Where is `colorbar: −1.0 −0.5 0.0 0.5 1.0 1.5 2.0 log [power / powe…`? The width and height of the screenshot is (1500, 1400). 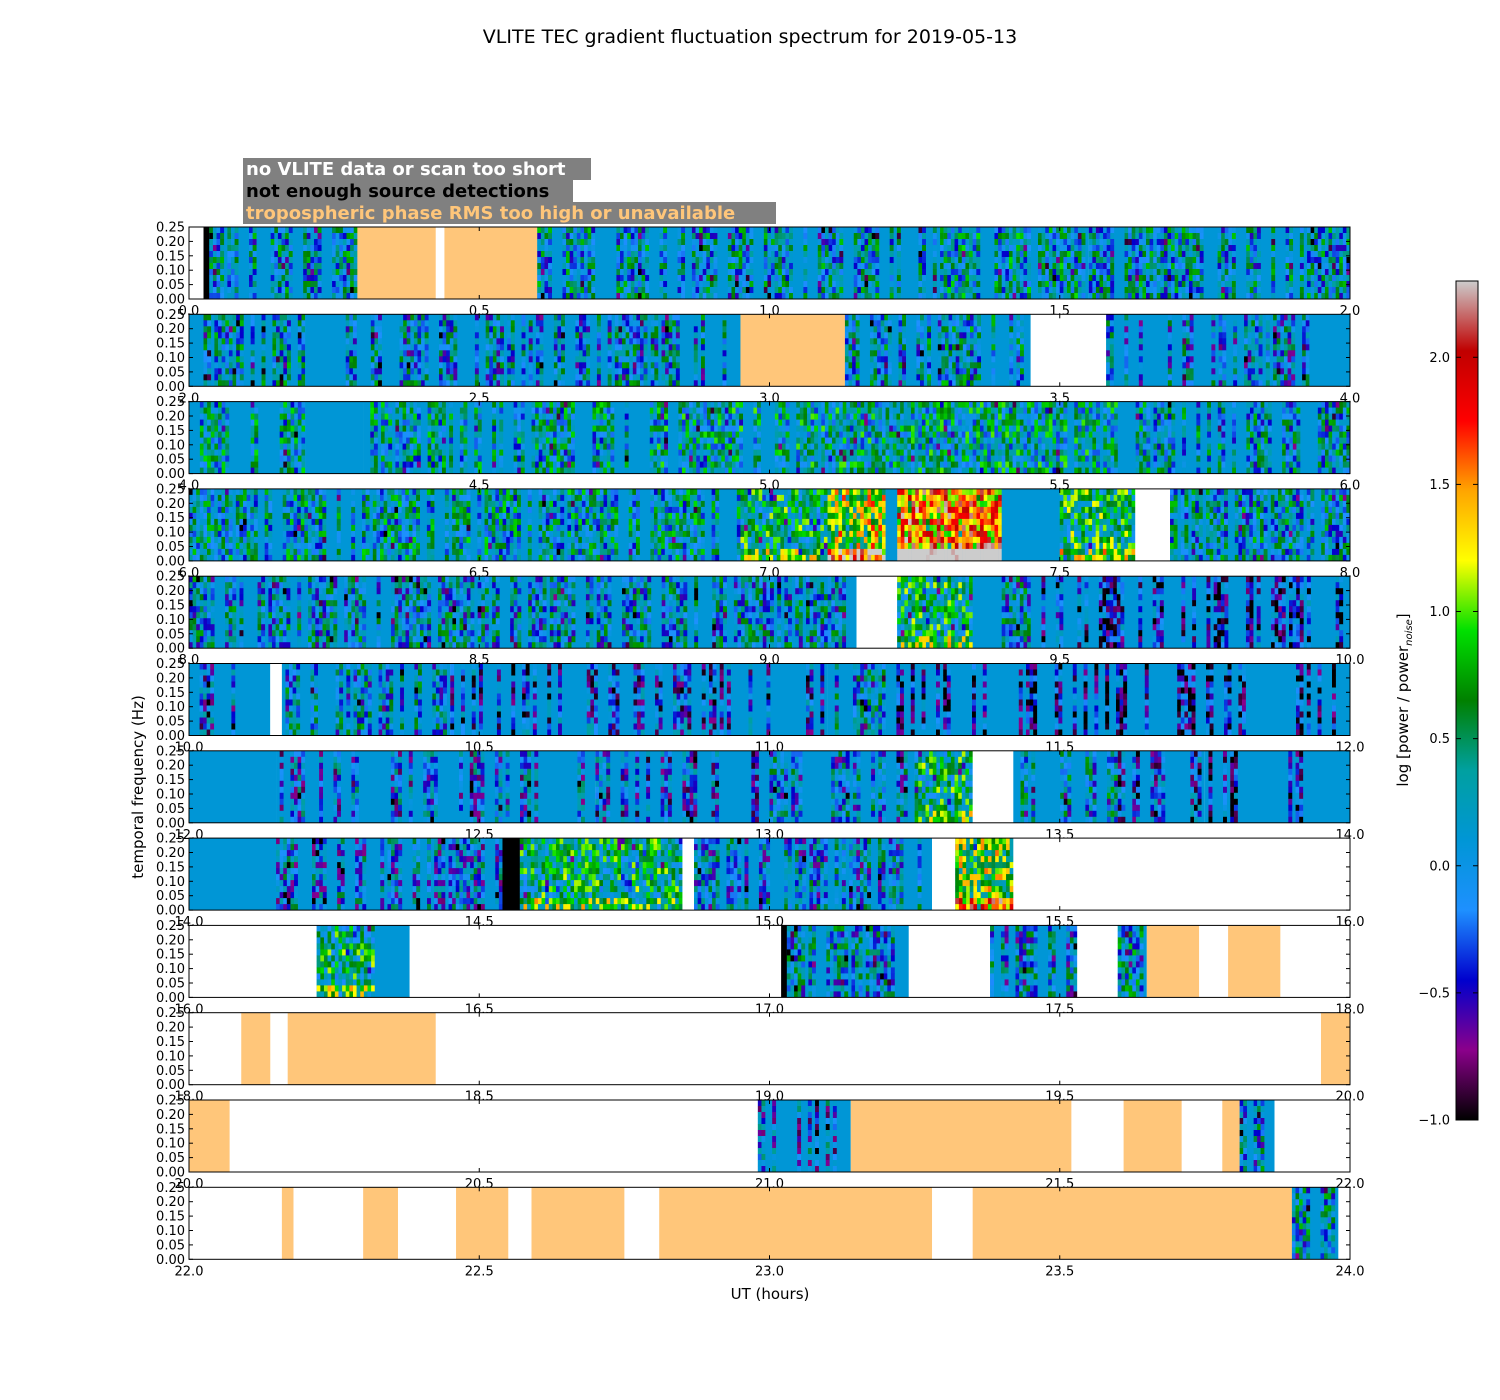 colorbar: −1.0 −0.5 0.0 0.5 1.0 1.5 2.0 log [power / powe… is located at coordinates (1436, 704).